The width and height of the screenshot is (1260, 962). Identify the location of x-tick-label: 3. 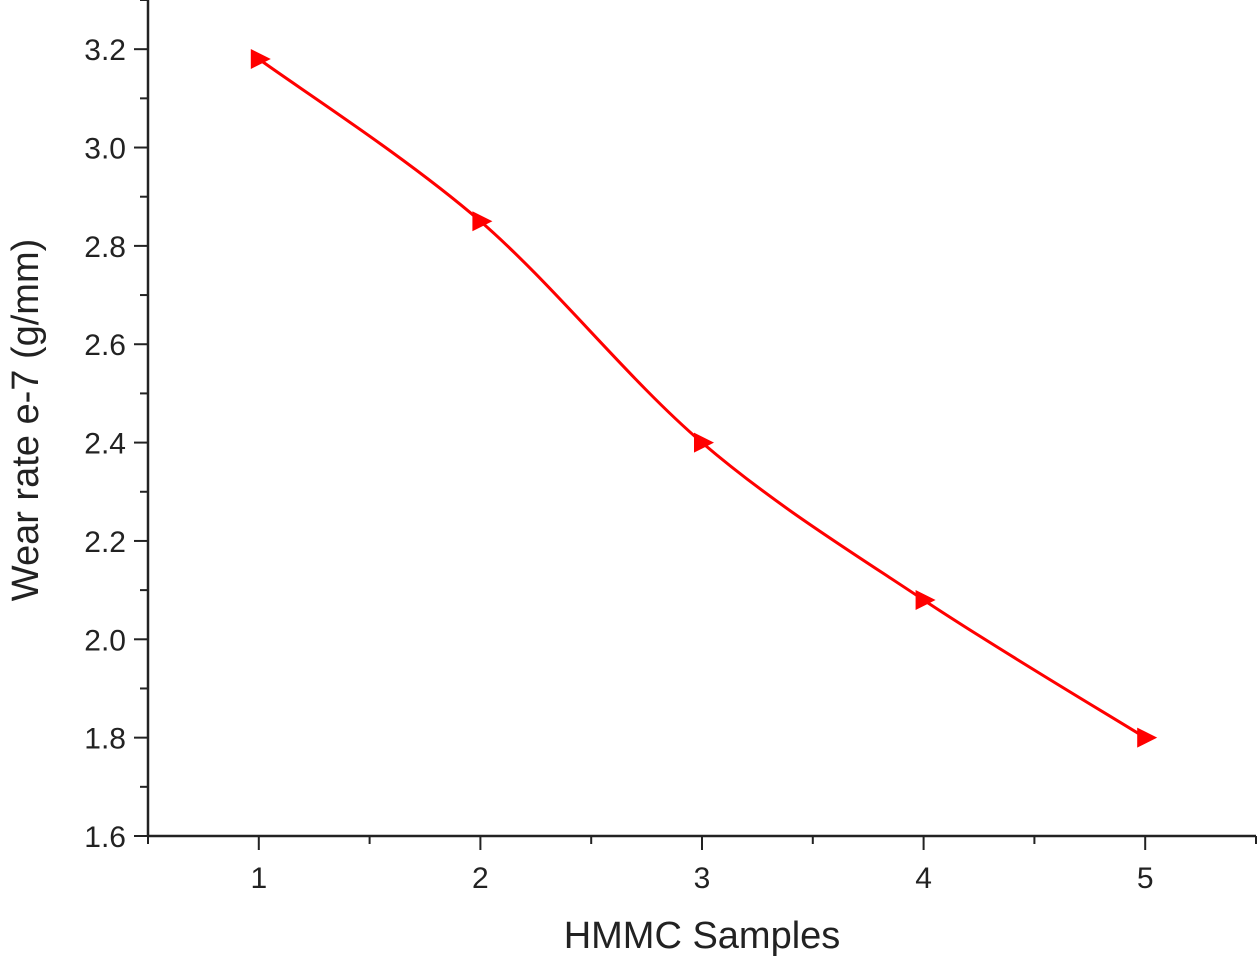
(702, 878).